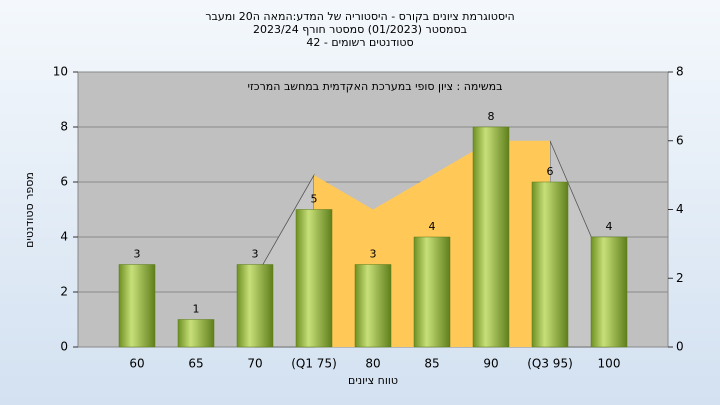  I want to click on x-tick-label: 90, so click(490, 364).